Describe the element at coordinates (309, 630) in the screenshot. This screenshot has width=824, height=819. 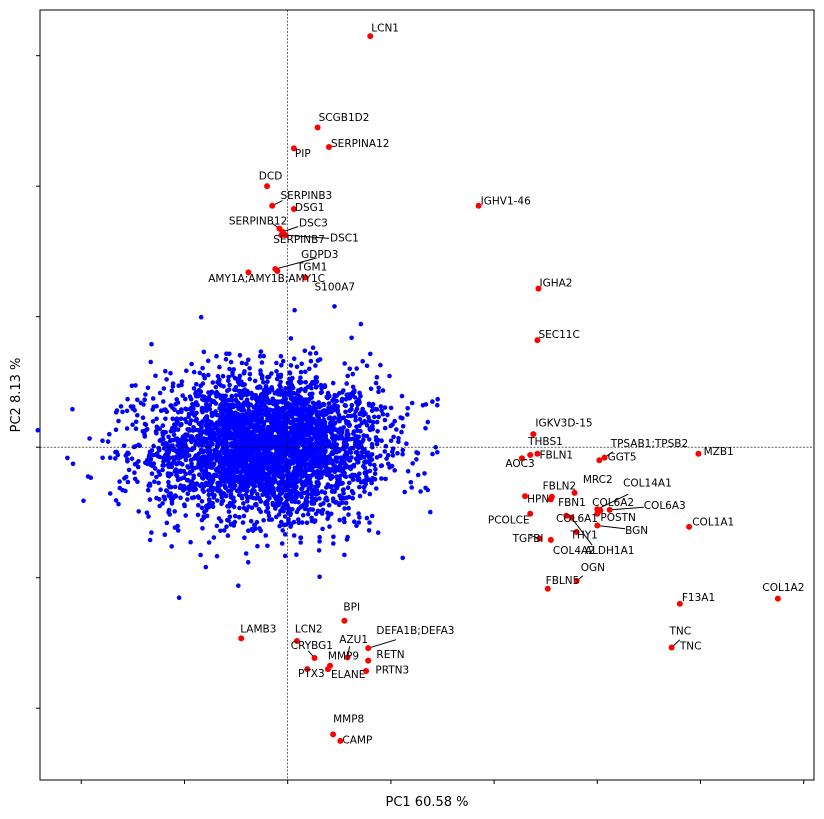
I see `point-label-lcn2: LCN2` at that location.